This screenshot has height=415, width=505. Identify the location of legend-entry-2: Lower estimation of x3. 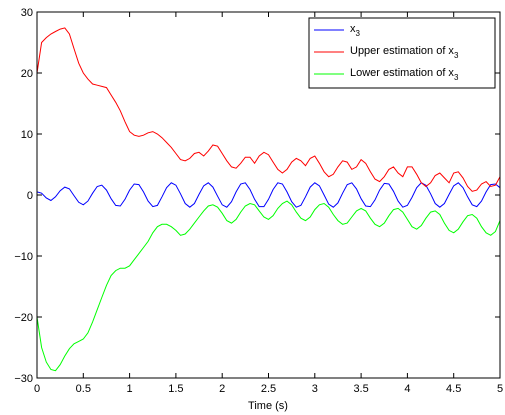
(404, 74).